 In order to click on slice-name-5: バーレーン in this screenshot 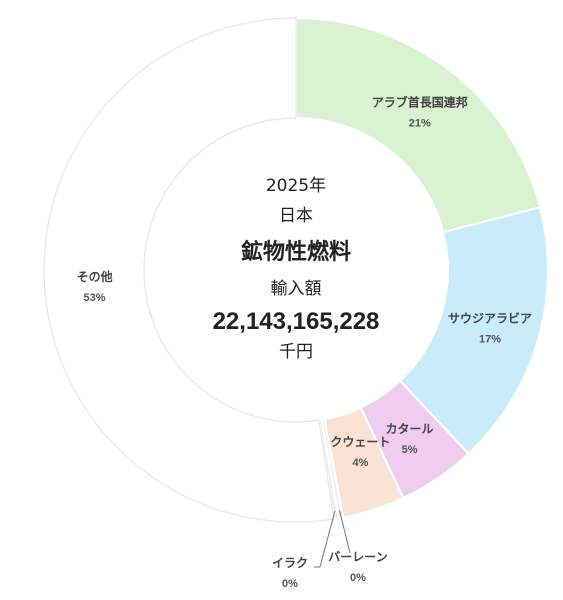, I will do `click(357, 557)`.